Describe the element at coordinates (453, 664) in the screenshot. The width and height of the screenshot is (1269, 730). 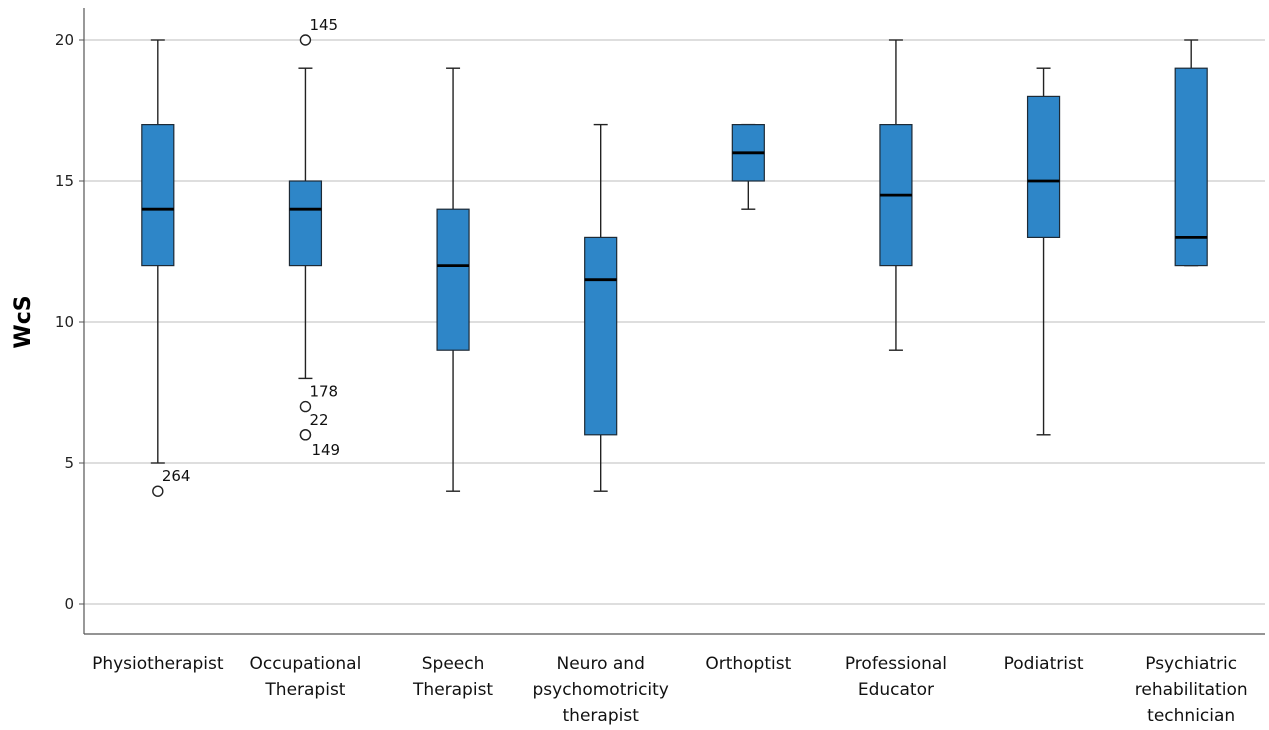
I see `category-label: Speech` at that location.